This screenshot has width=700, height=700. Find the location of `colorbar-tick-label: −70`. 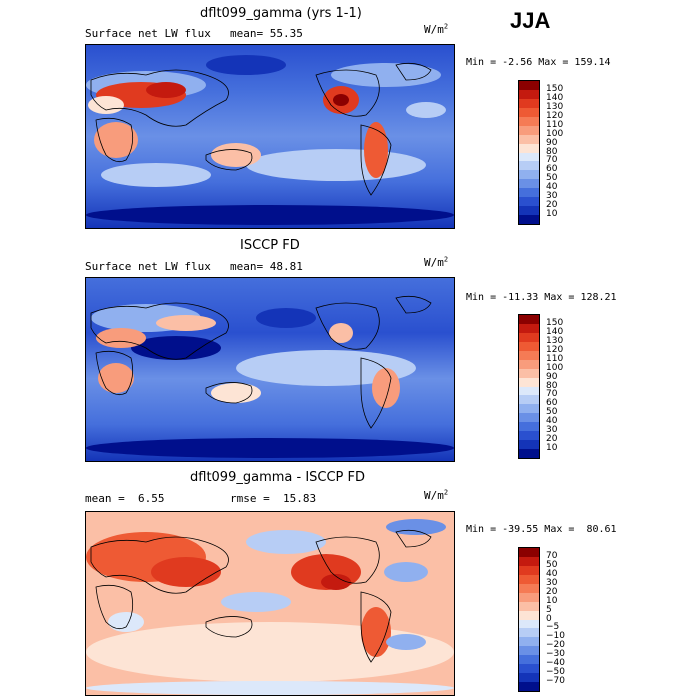

colorbar-tick-label: −70 is located at coordinates (555, 681).